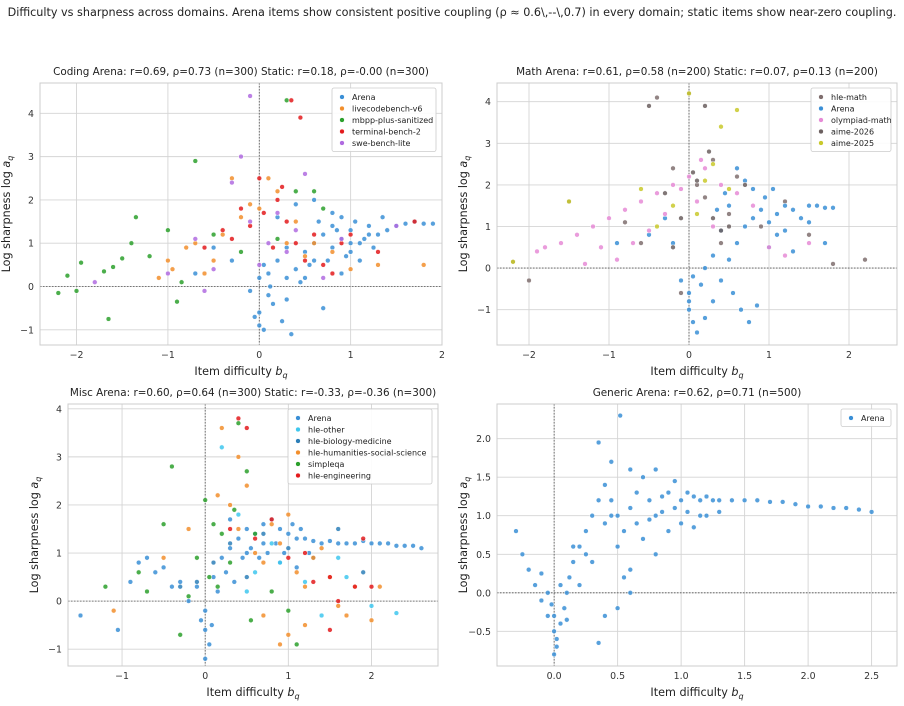  Describe the element at coordinates (371, 676) in the screenshot. I see `x-tick-label: 2` at that location.